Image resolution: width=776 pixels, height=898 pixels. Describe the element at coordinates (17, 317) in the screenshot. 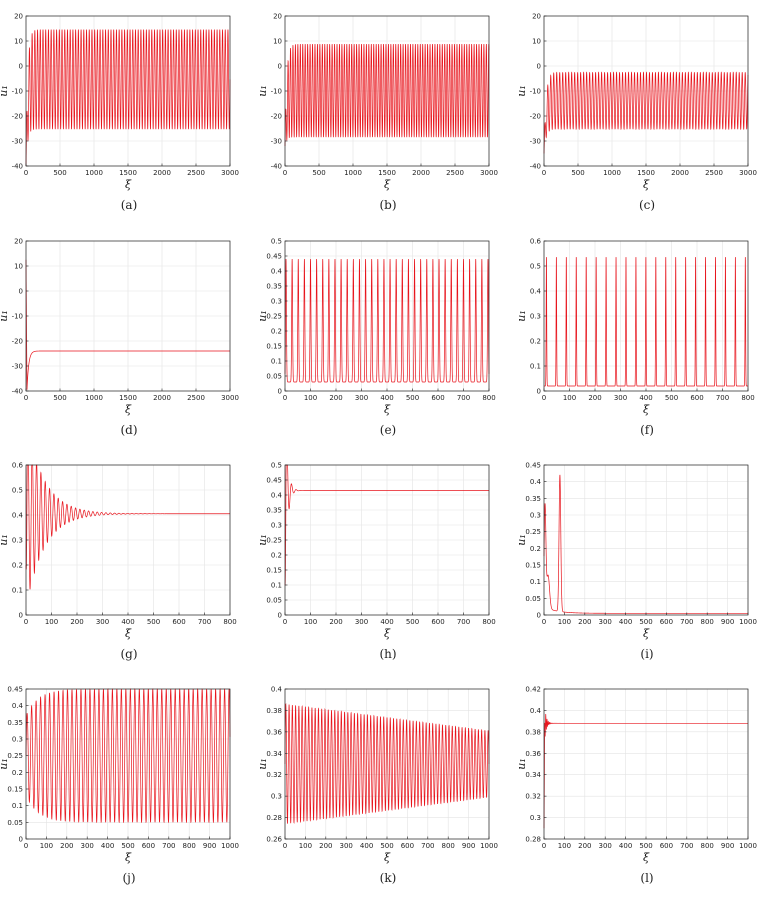

I see `y-tick-label: -10` at that location.